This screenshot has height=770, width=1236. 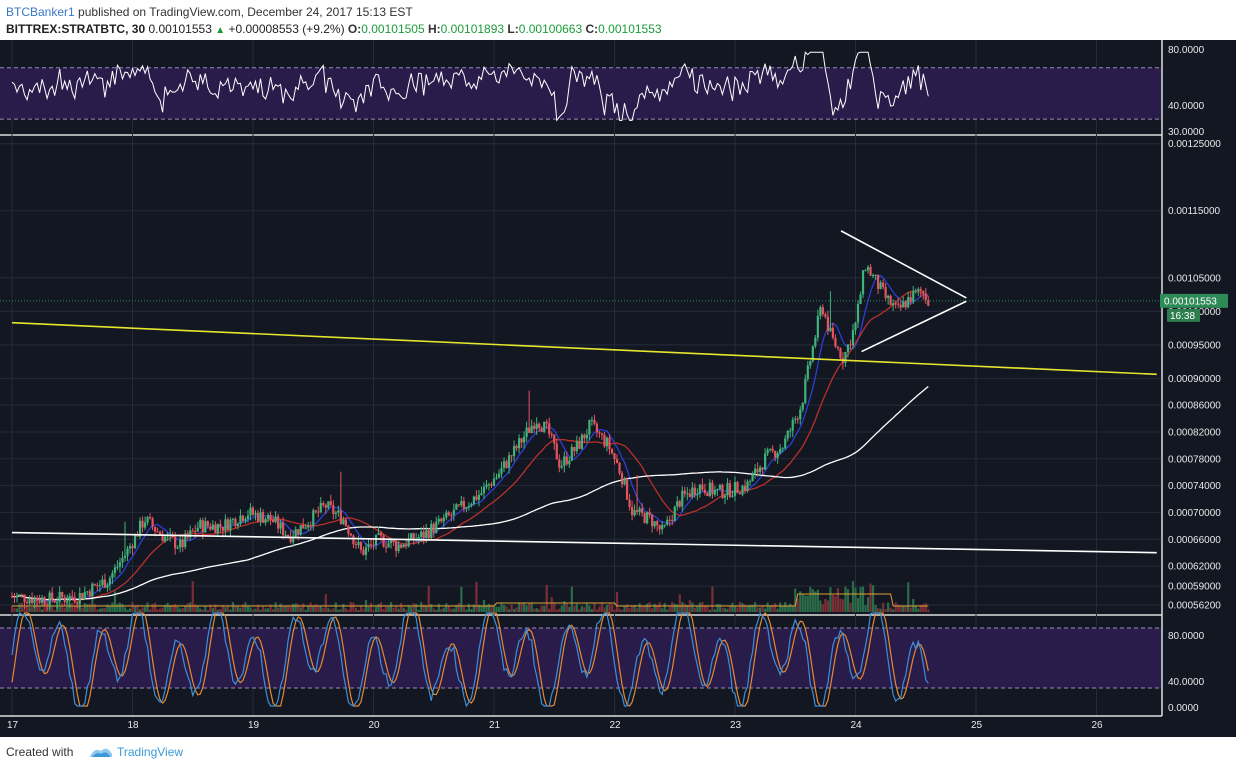 What do you see at coordinates (977, 725) in the screenshot?
I see `time-tick-label: 25` at bounding box center [977, 725].